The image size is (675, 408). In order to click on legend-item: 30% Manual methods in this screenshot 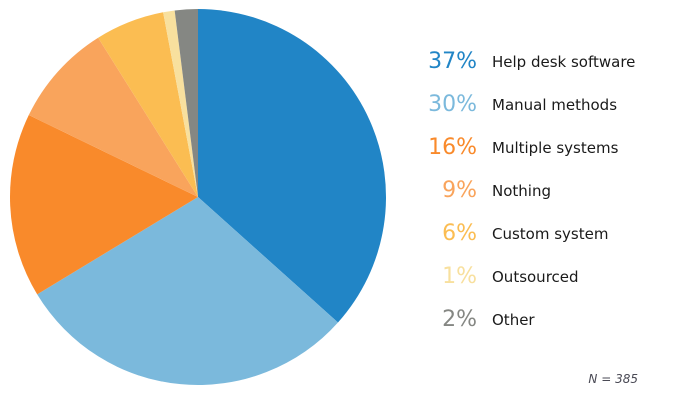, I will do `click(545, 104)`.